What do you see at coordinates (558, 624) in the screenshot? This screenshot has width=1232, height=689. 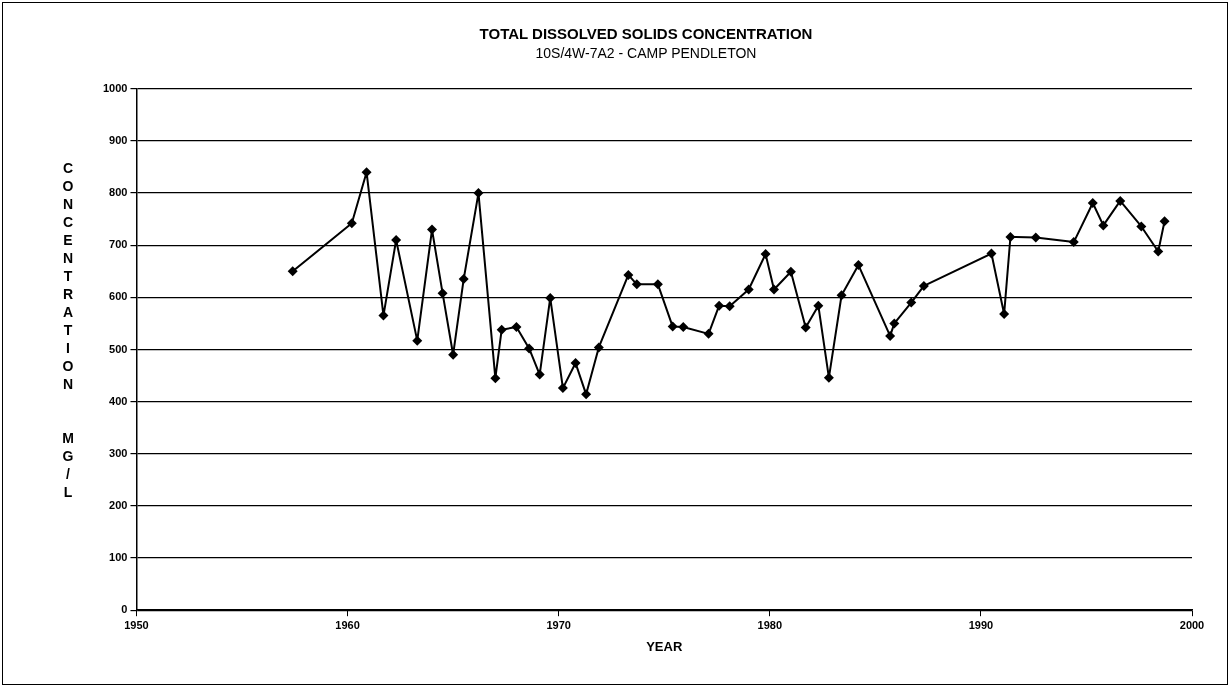 I see `x-tick-label: 1970` at bounding box center [558, 624].